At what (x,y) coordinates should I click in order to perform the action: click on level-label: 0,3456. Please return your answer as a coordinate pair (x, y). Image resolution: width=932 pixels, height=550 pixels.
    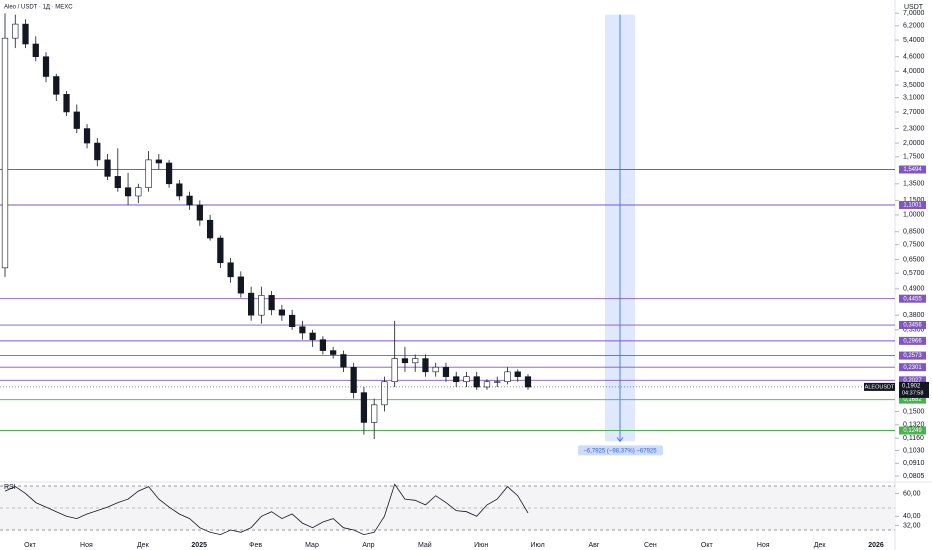
    Looking at the image, I should click on (912, 326).